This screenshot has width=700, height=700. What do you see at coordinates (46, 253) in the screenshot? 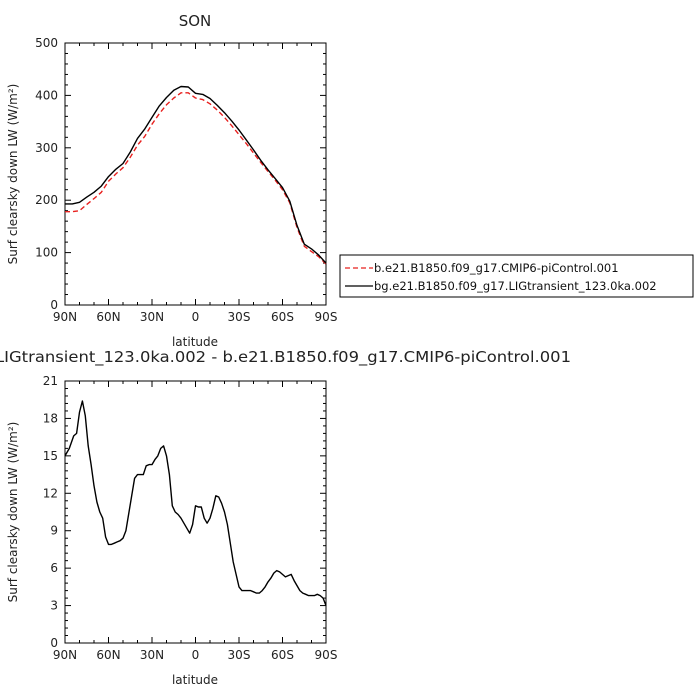
I see `top-ytick-label: 100` at bounding box center [46, 253].